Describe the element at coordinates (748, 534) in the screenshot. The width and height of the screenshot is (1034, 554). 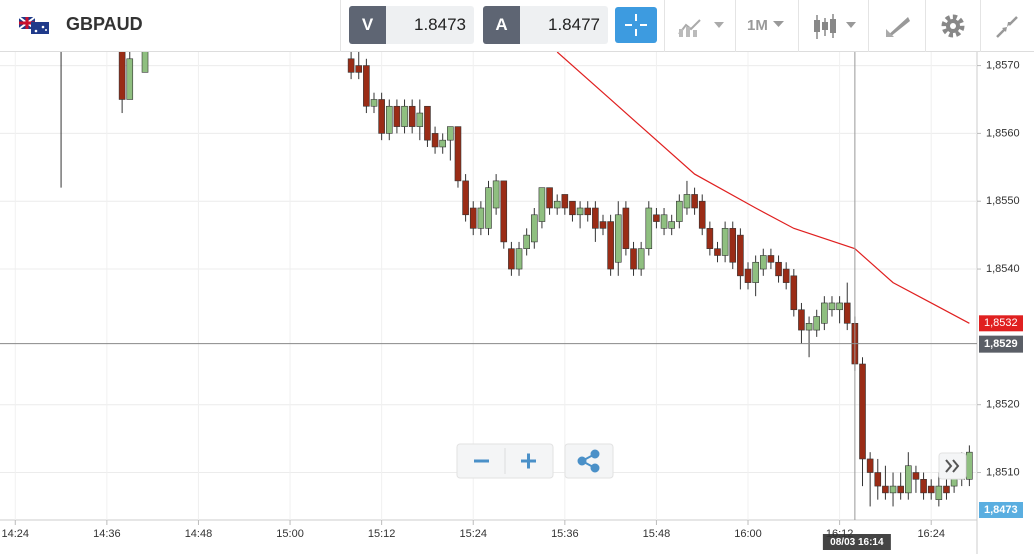
I see `x-tick-label: 16:00` at that location.